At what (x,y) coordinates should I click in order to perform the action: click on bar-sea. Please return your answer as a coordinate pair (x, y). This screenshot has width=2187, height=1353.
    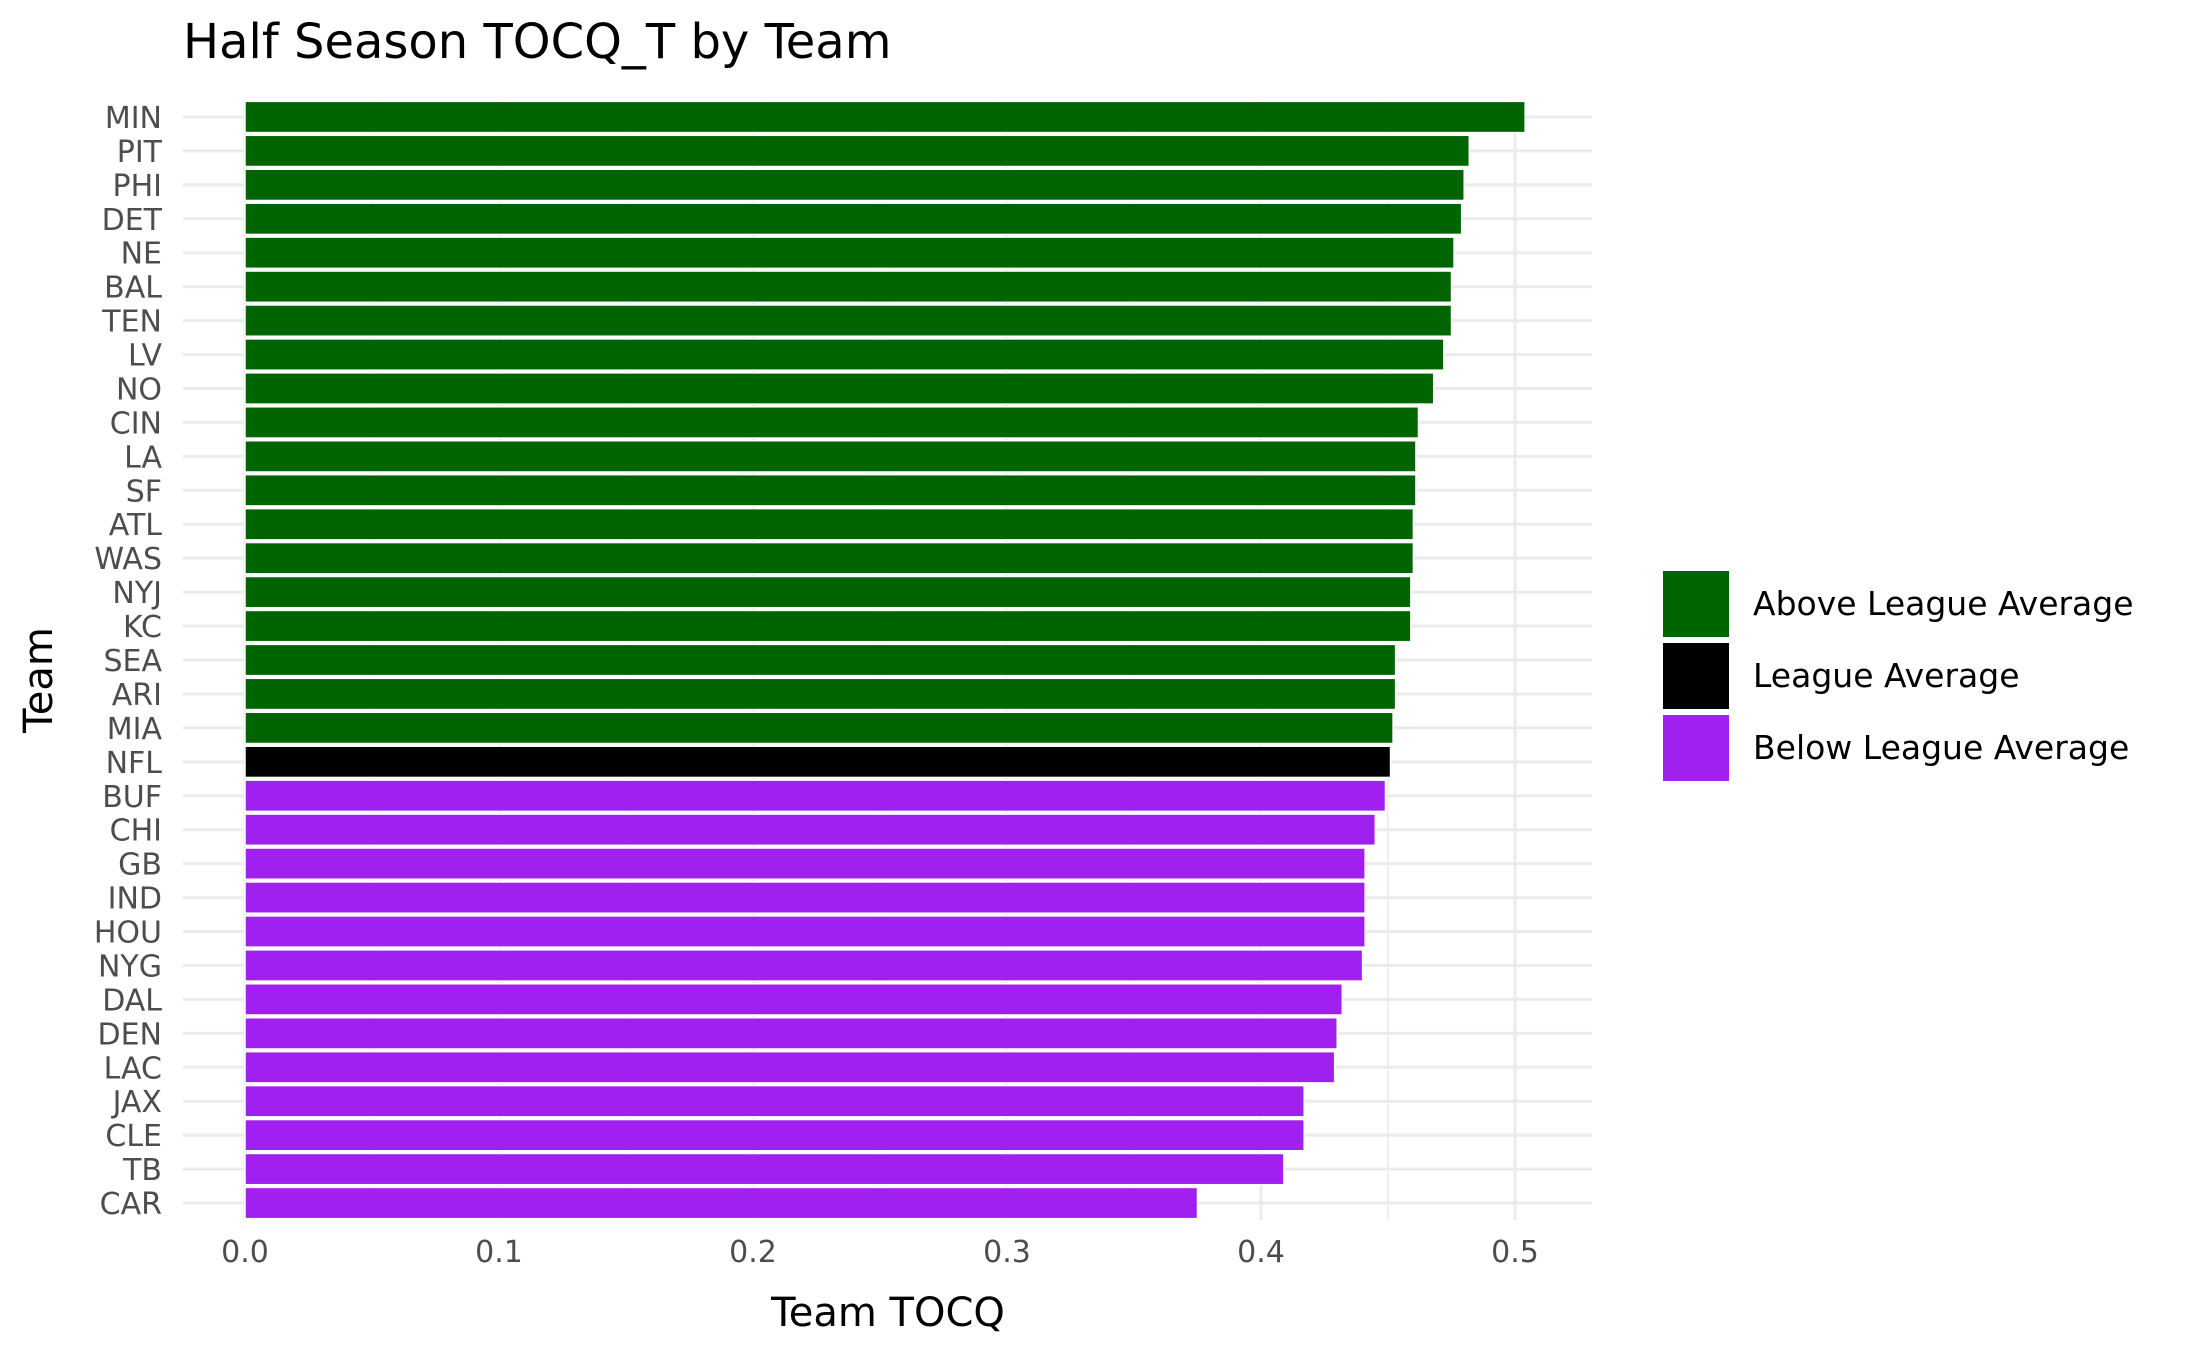
    Looking at the image, I should click on (820, 660).